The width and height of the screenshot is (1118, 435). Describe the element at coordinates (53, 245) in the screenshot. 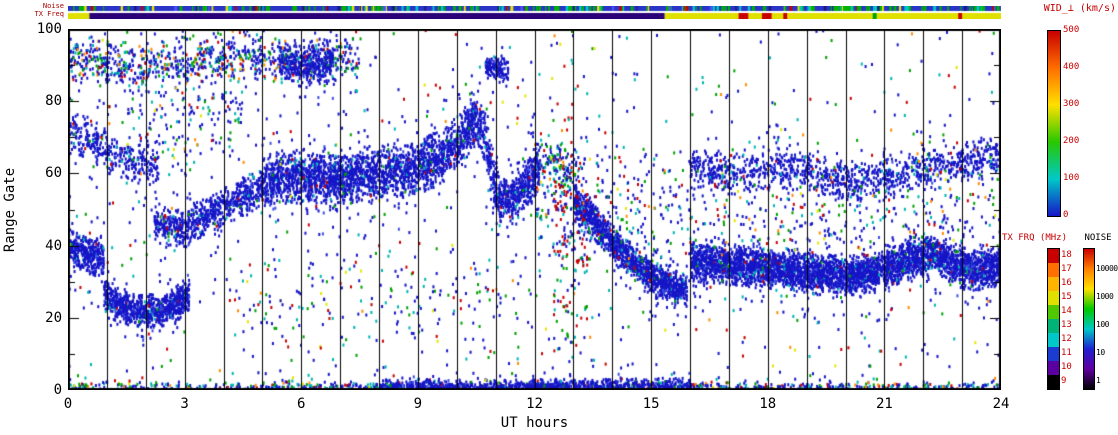

I see `y-tick-label: 40` at that location.